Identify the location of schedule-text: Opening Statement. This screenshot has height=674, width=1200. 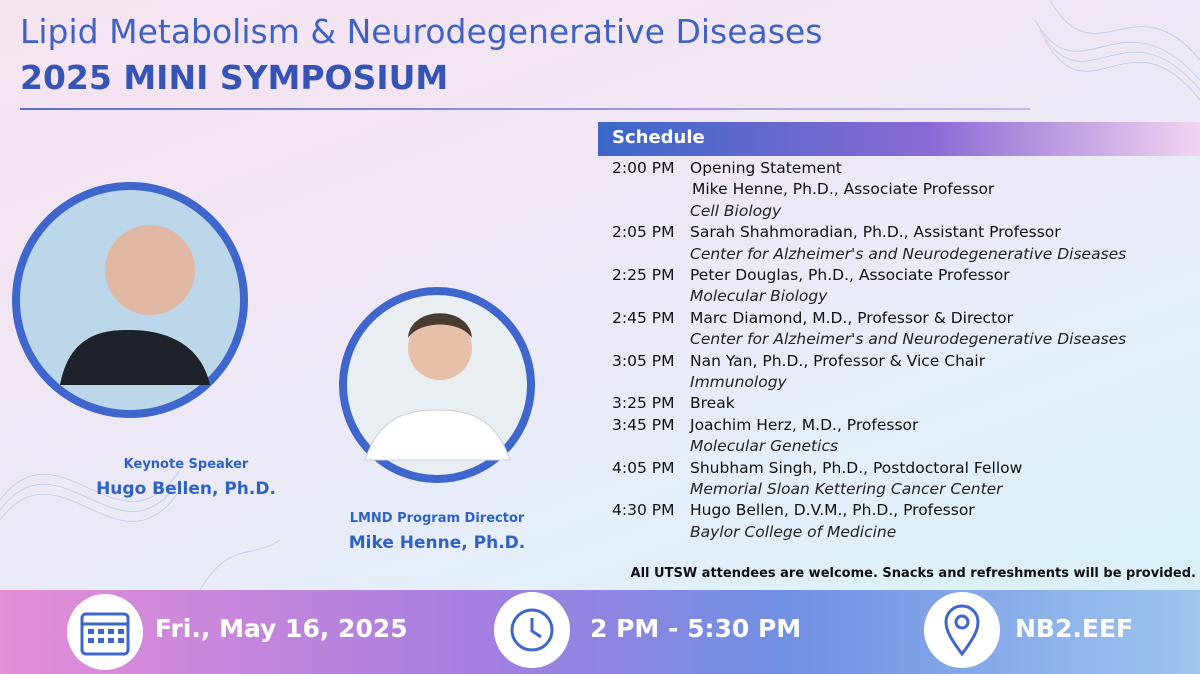
(766, 168).